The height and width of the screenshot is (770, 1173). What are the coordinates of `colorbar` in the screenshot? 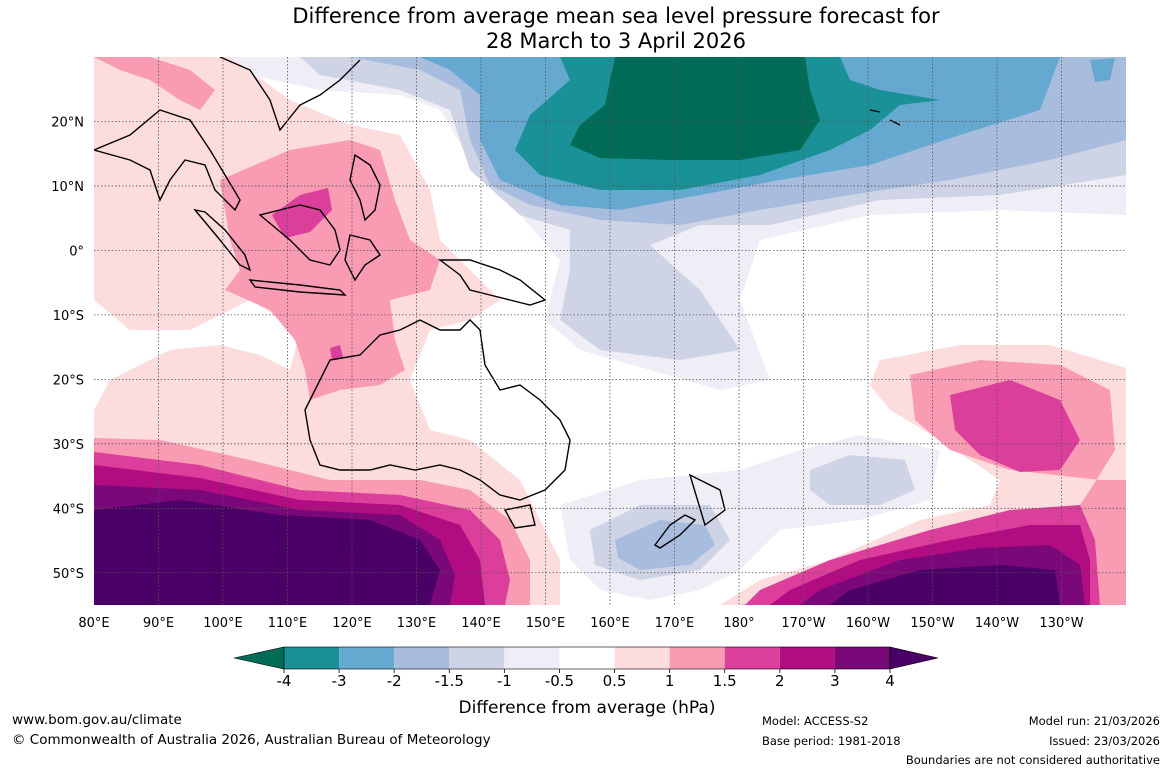 It's located at (586, 659).